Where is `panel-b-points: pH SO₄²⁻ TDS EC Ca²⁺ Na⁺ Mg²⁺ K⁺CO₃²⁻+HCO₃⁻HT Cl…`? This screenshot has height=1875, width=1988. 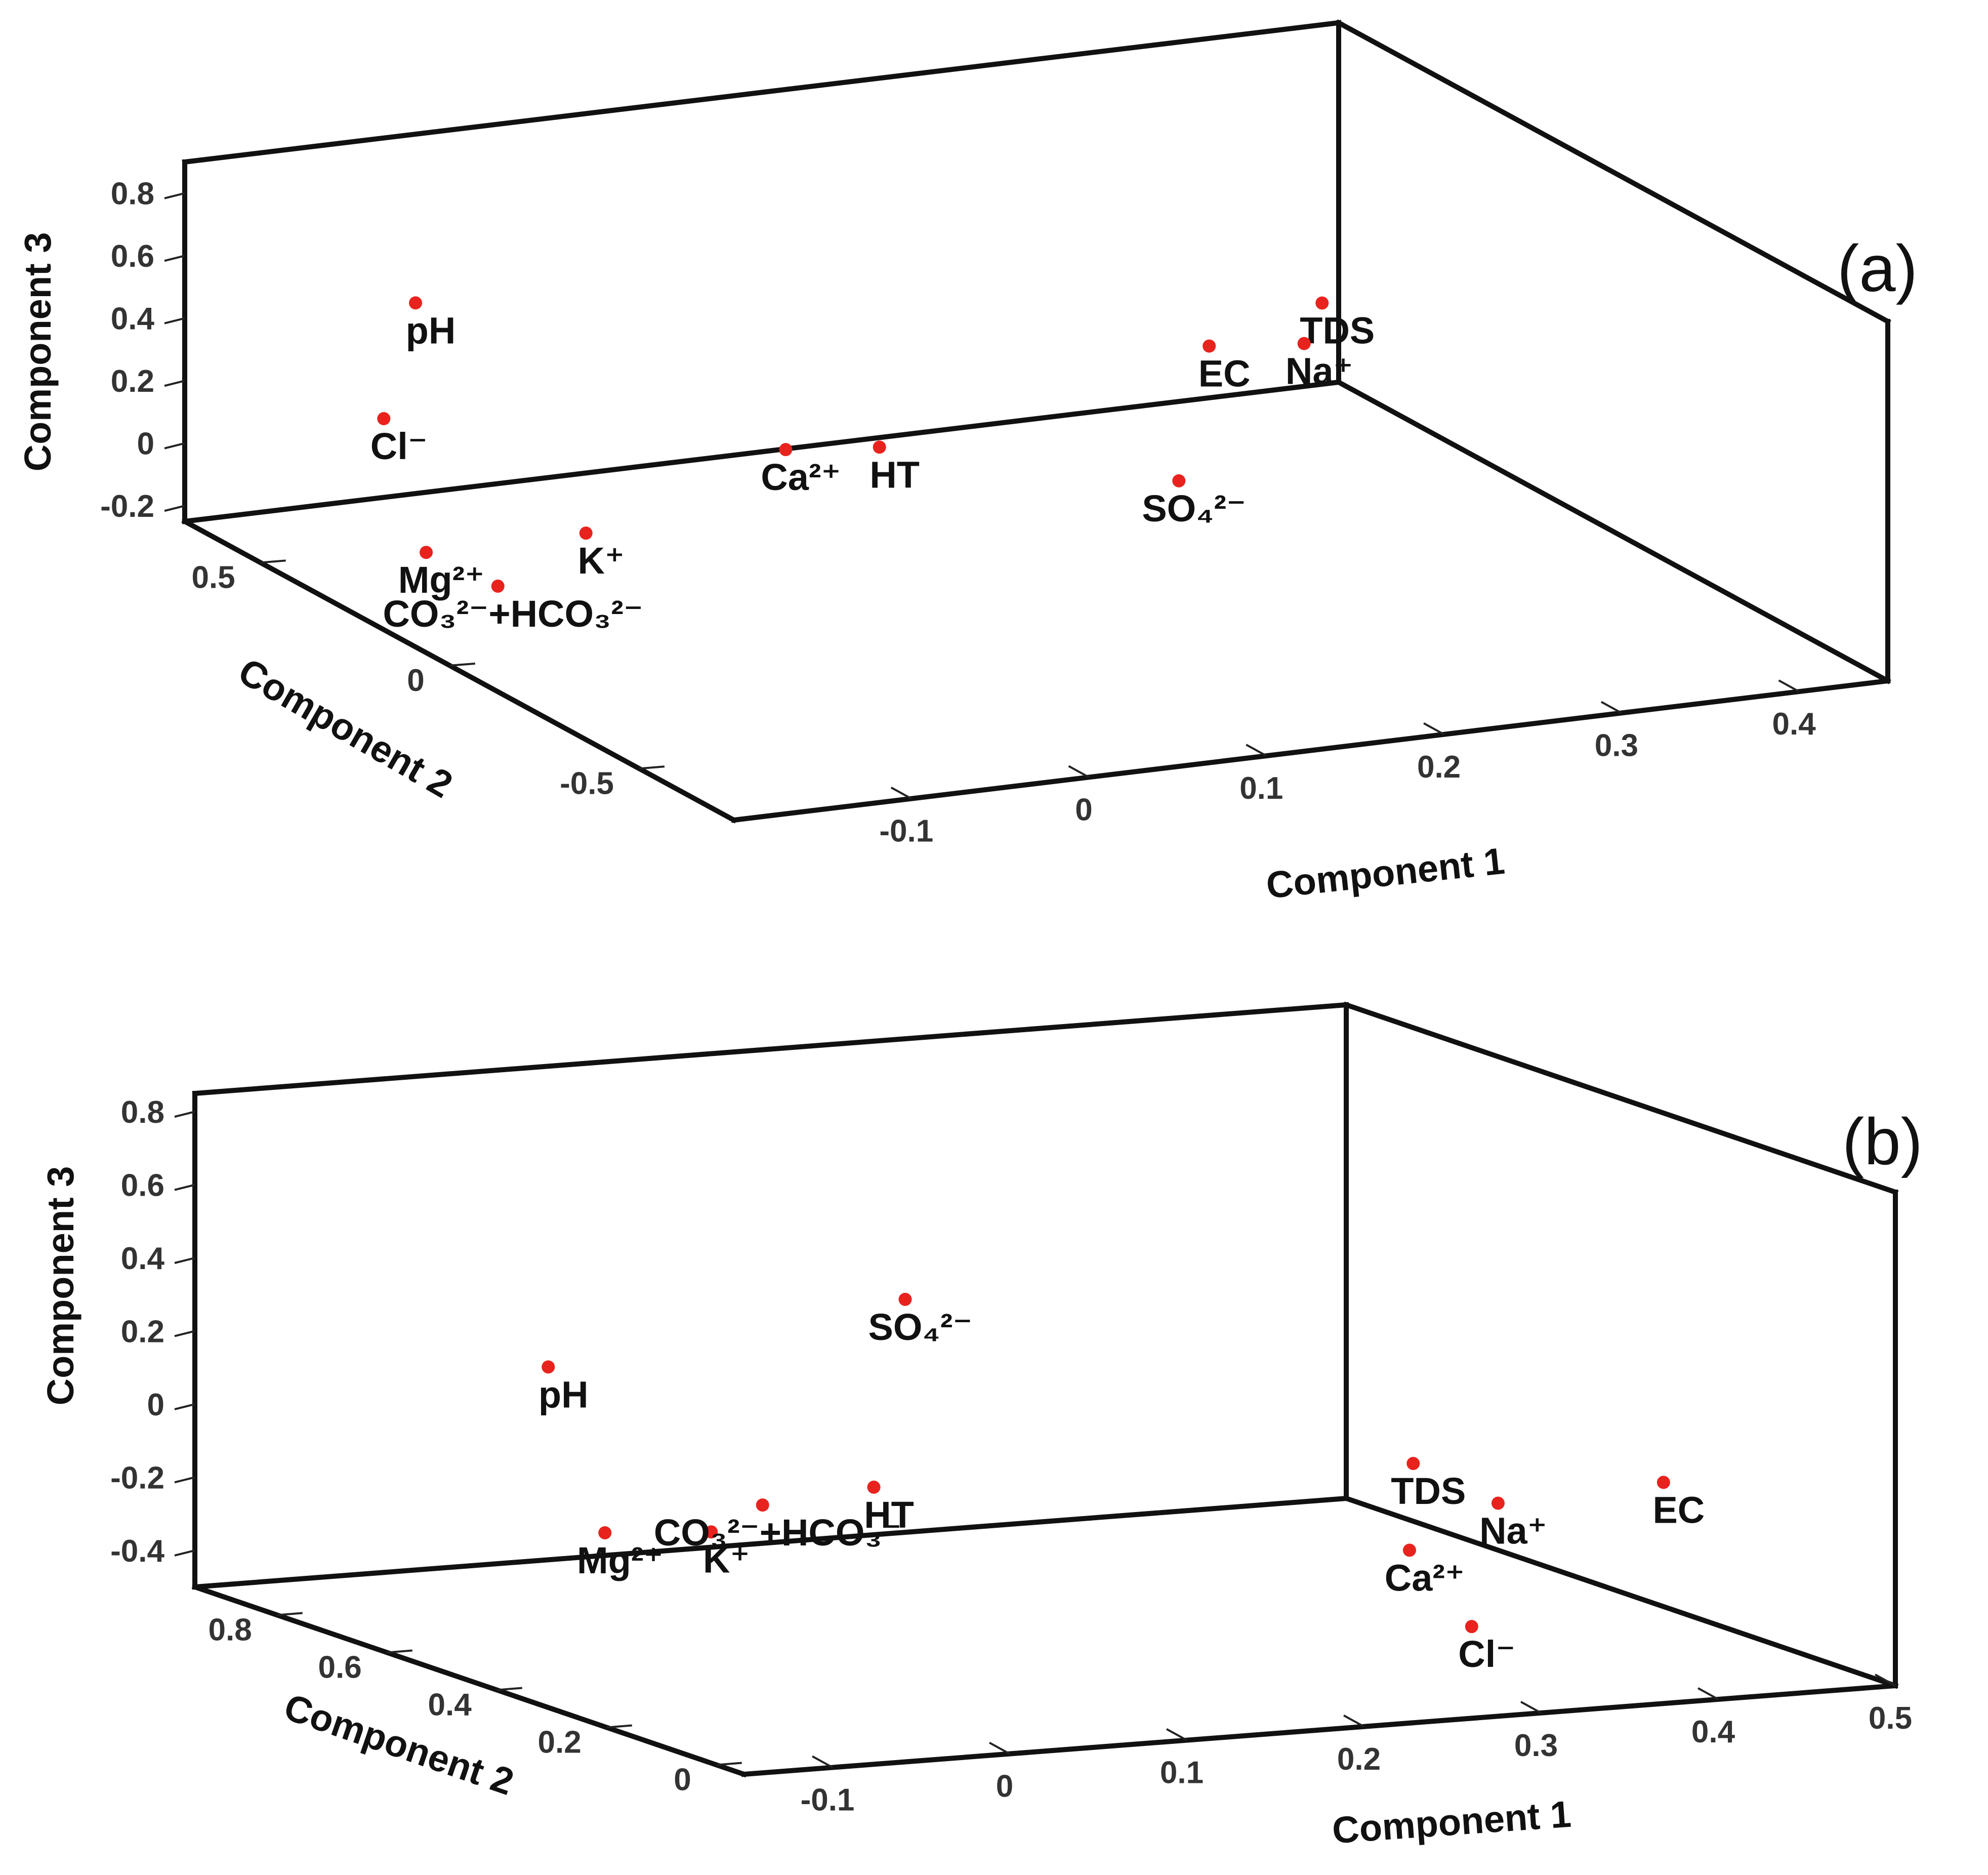
panel-b-points: pH SO₄²⁻ TDS EC Ca²⁺ Na⁺ Mg²⁺ K⁺CO₃²⁻+HCO₃⁻HT Cl… is located at coordinates (1122, 1483).